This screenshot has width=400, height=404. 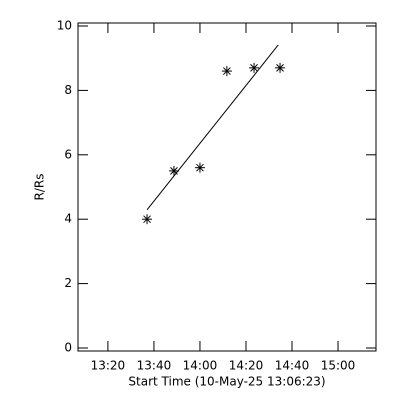 What do you see at coordinates (108, 366) in the screenshot?
I see `x-tick-label: 13:20` at bounding box center [108, 366].